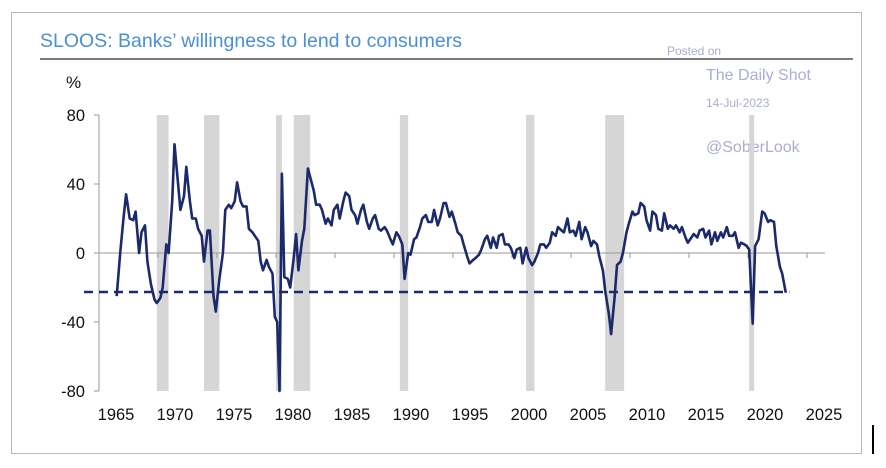  Describe the element at coordinates (234, 415) in the screenshot. I see `x-tick-label: 1975` at that location.